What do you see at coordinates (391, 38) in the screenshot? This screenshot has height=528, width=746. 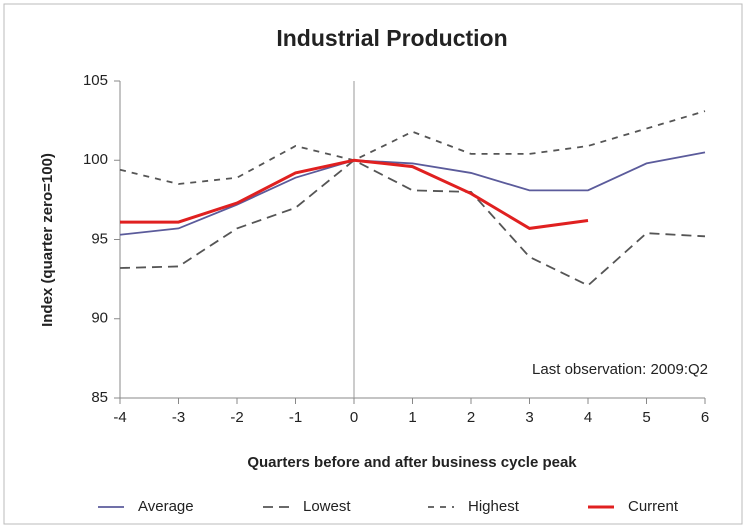 I see `chart-title: Industrial Production` at bounding box center [391, 38].